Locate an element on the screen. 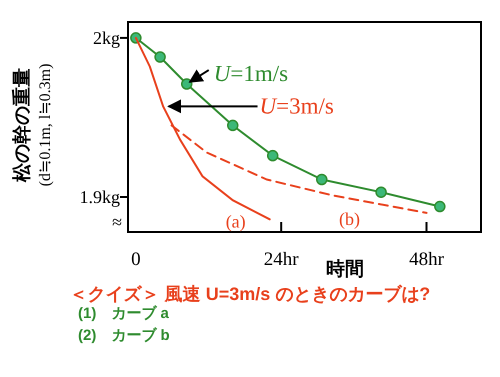  title: ＜クイズ＞ 風速 U=3m/s のときのカーブは? is located at coordinates (250, 294).